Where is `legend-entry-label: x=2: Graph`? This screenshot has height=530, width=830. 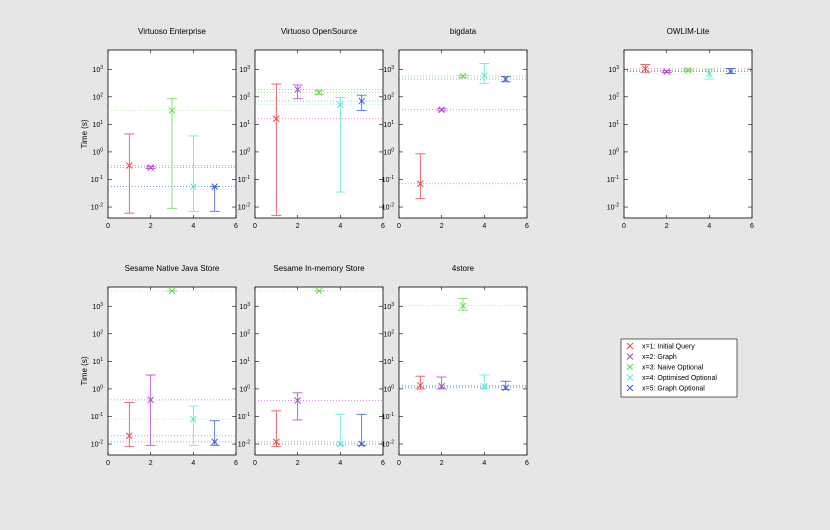
legend-entry-label: x=2: Graph is located at coordinates (659, 357).